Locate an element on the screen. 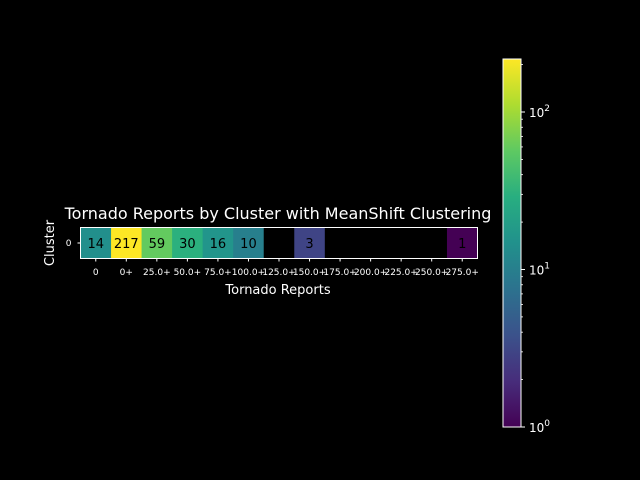 The height and width of the screenshot is (480, 640). cell-value-label: 14 is located at coordinates (95, 244).